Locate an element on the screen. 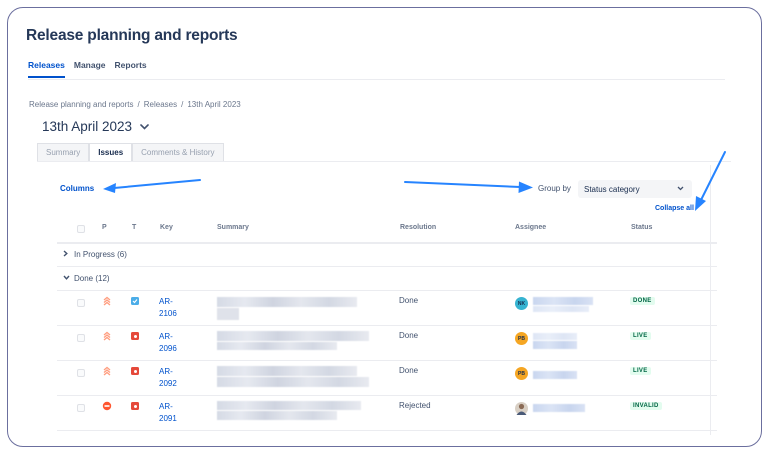 The image size is (768, 454). breadcrumb-item-releases: Releases is located at coordinates (160, 104).